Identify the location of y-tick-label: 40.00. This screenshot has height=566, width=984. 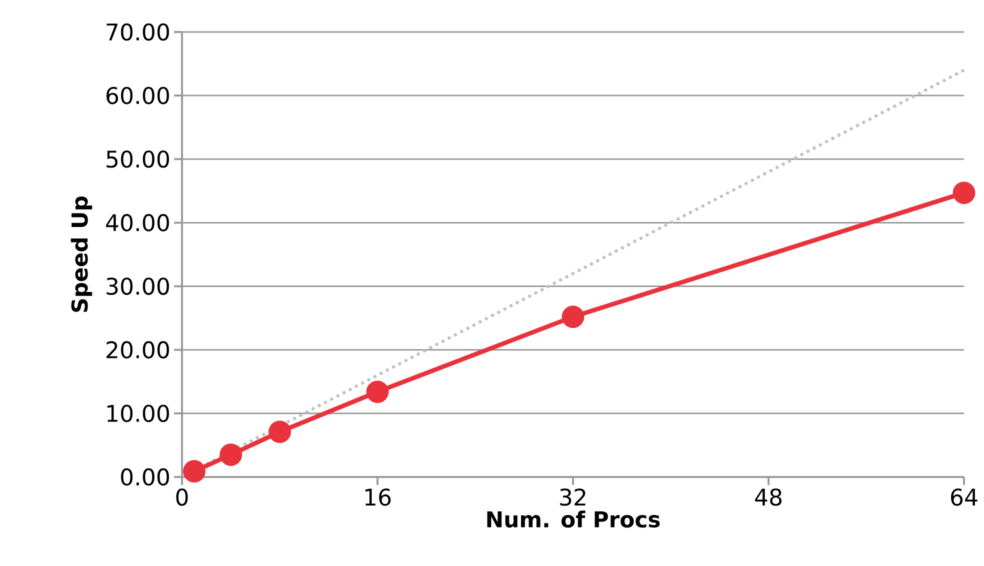
(137, 223).